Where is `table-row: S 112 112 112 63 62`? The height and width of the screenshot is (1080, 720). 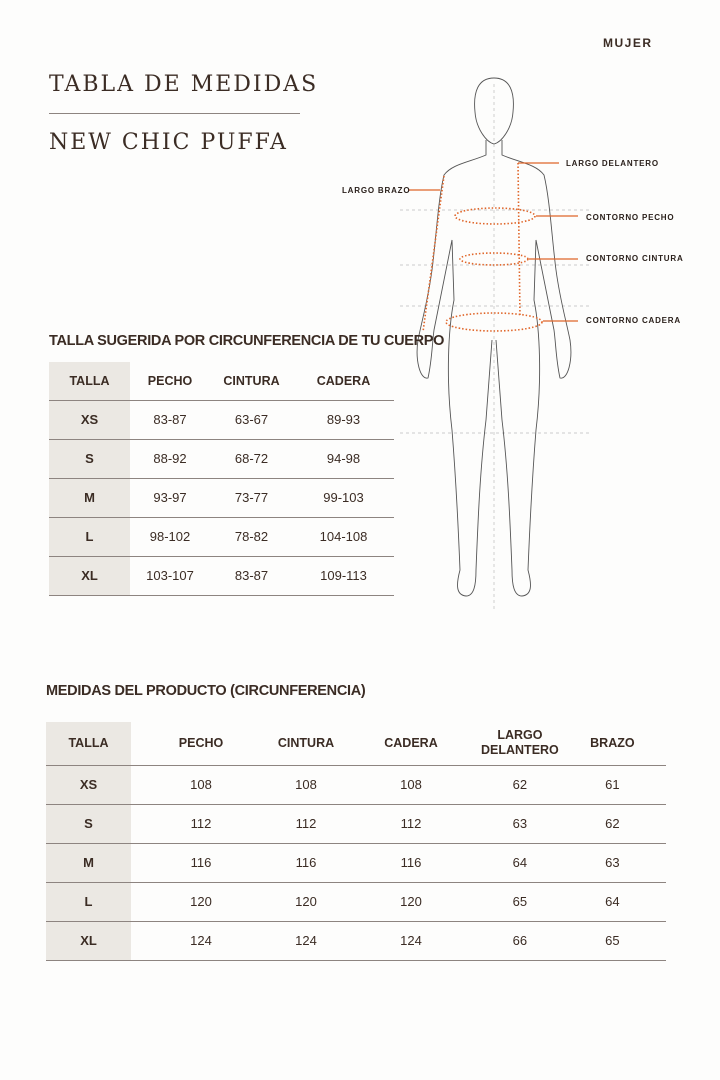
table-row: S 112 112 112 63 62 is located at coordinates (356, 823).